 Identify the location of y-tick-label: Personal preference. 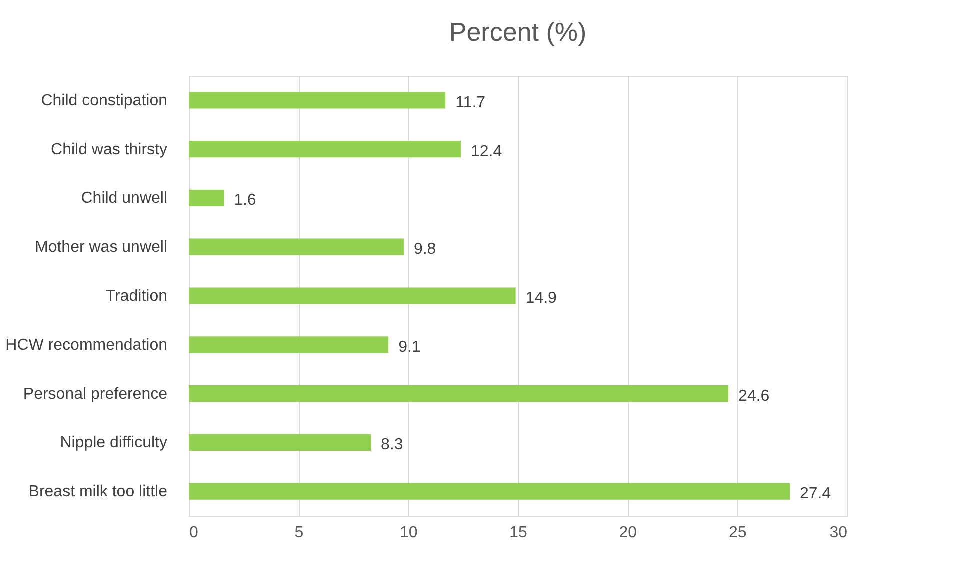
(95, 394).